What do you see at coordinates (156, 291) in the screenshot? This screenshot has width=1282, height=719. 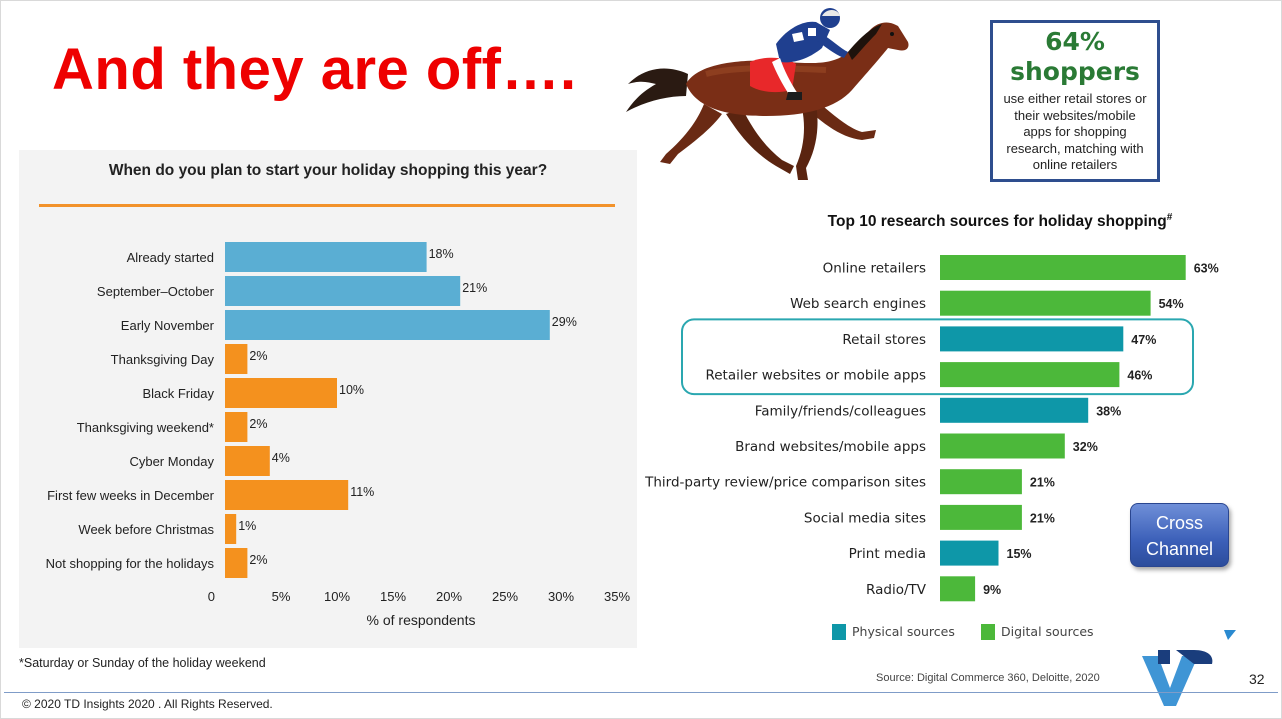 I see `category-label: September–October` at bounding box center [156, 291].